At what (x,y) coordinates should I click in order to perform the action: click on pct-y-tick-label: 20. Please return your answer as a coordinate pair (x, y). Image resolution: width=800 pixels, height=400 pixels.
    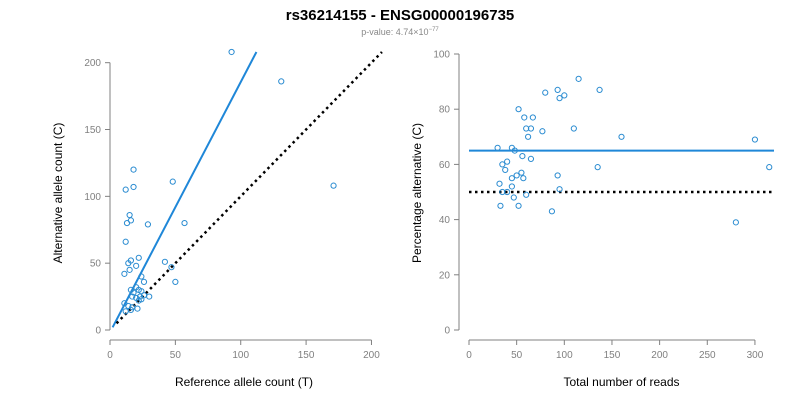
    Looking at the image, I should click on (445, 275).